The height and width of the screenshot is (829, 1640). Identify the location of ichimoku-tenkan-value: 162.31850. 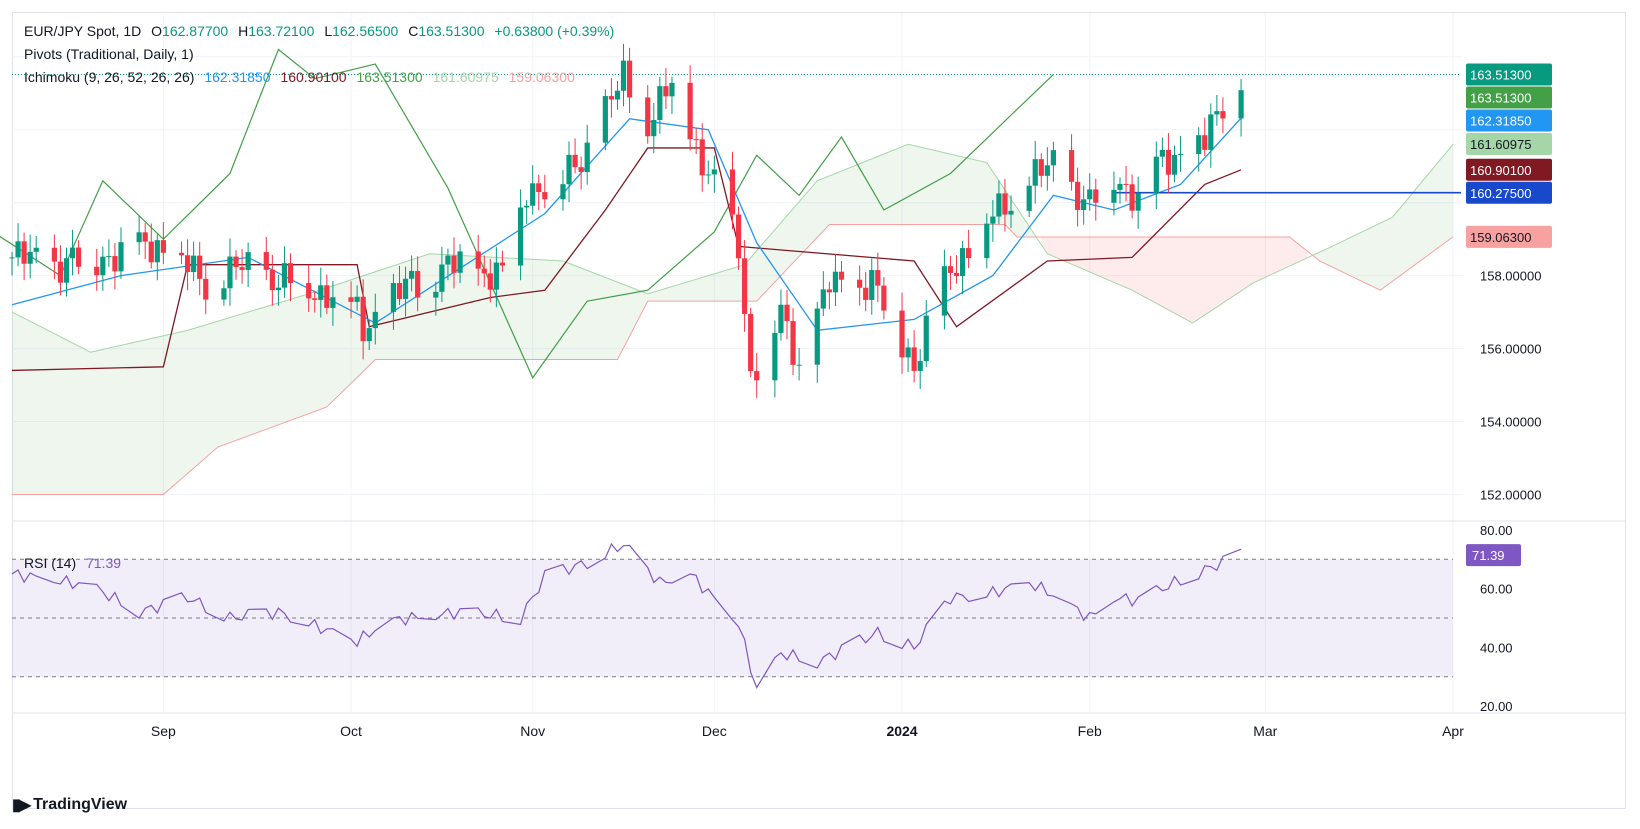
(237, 77).